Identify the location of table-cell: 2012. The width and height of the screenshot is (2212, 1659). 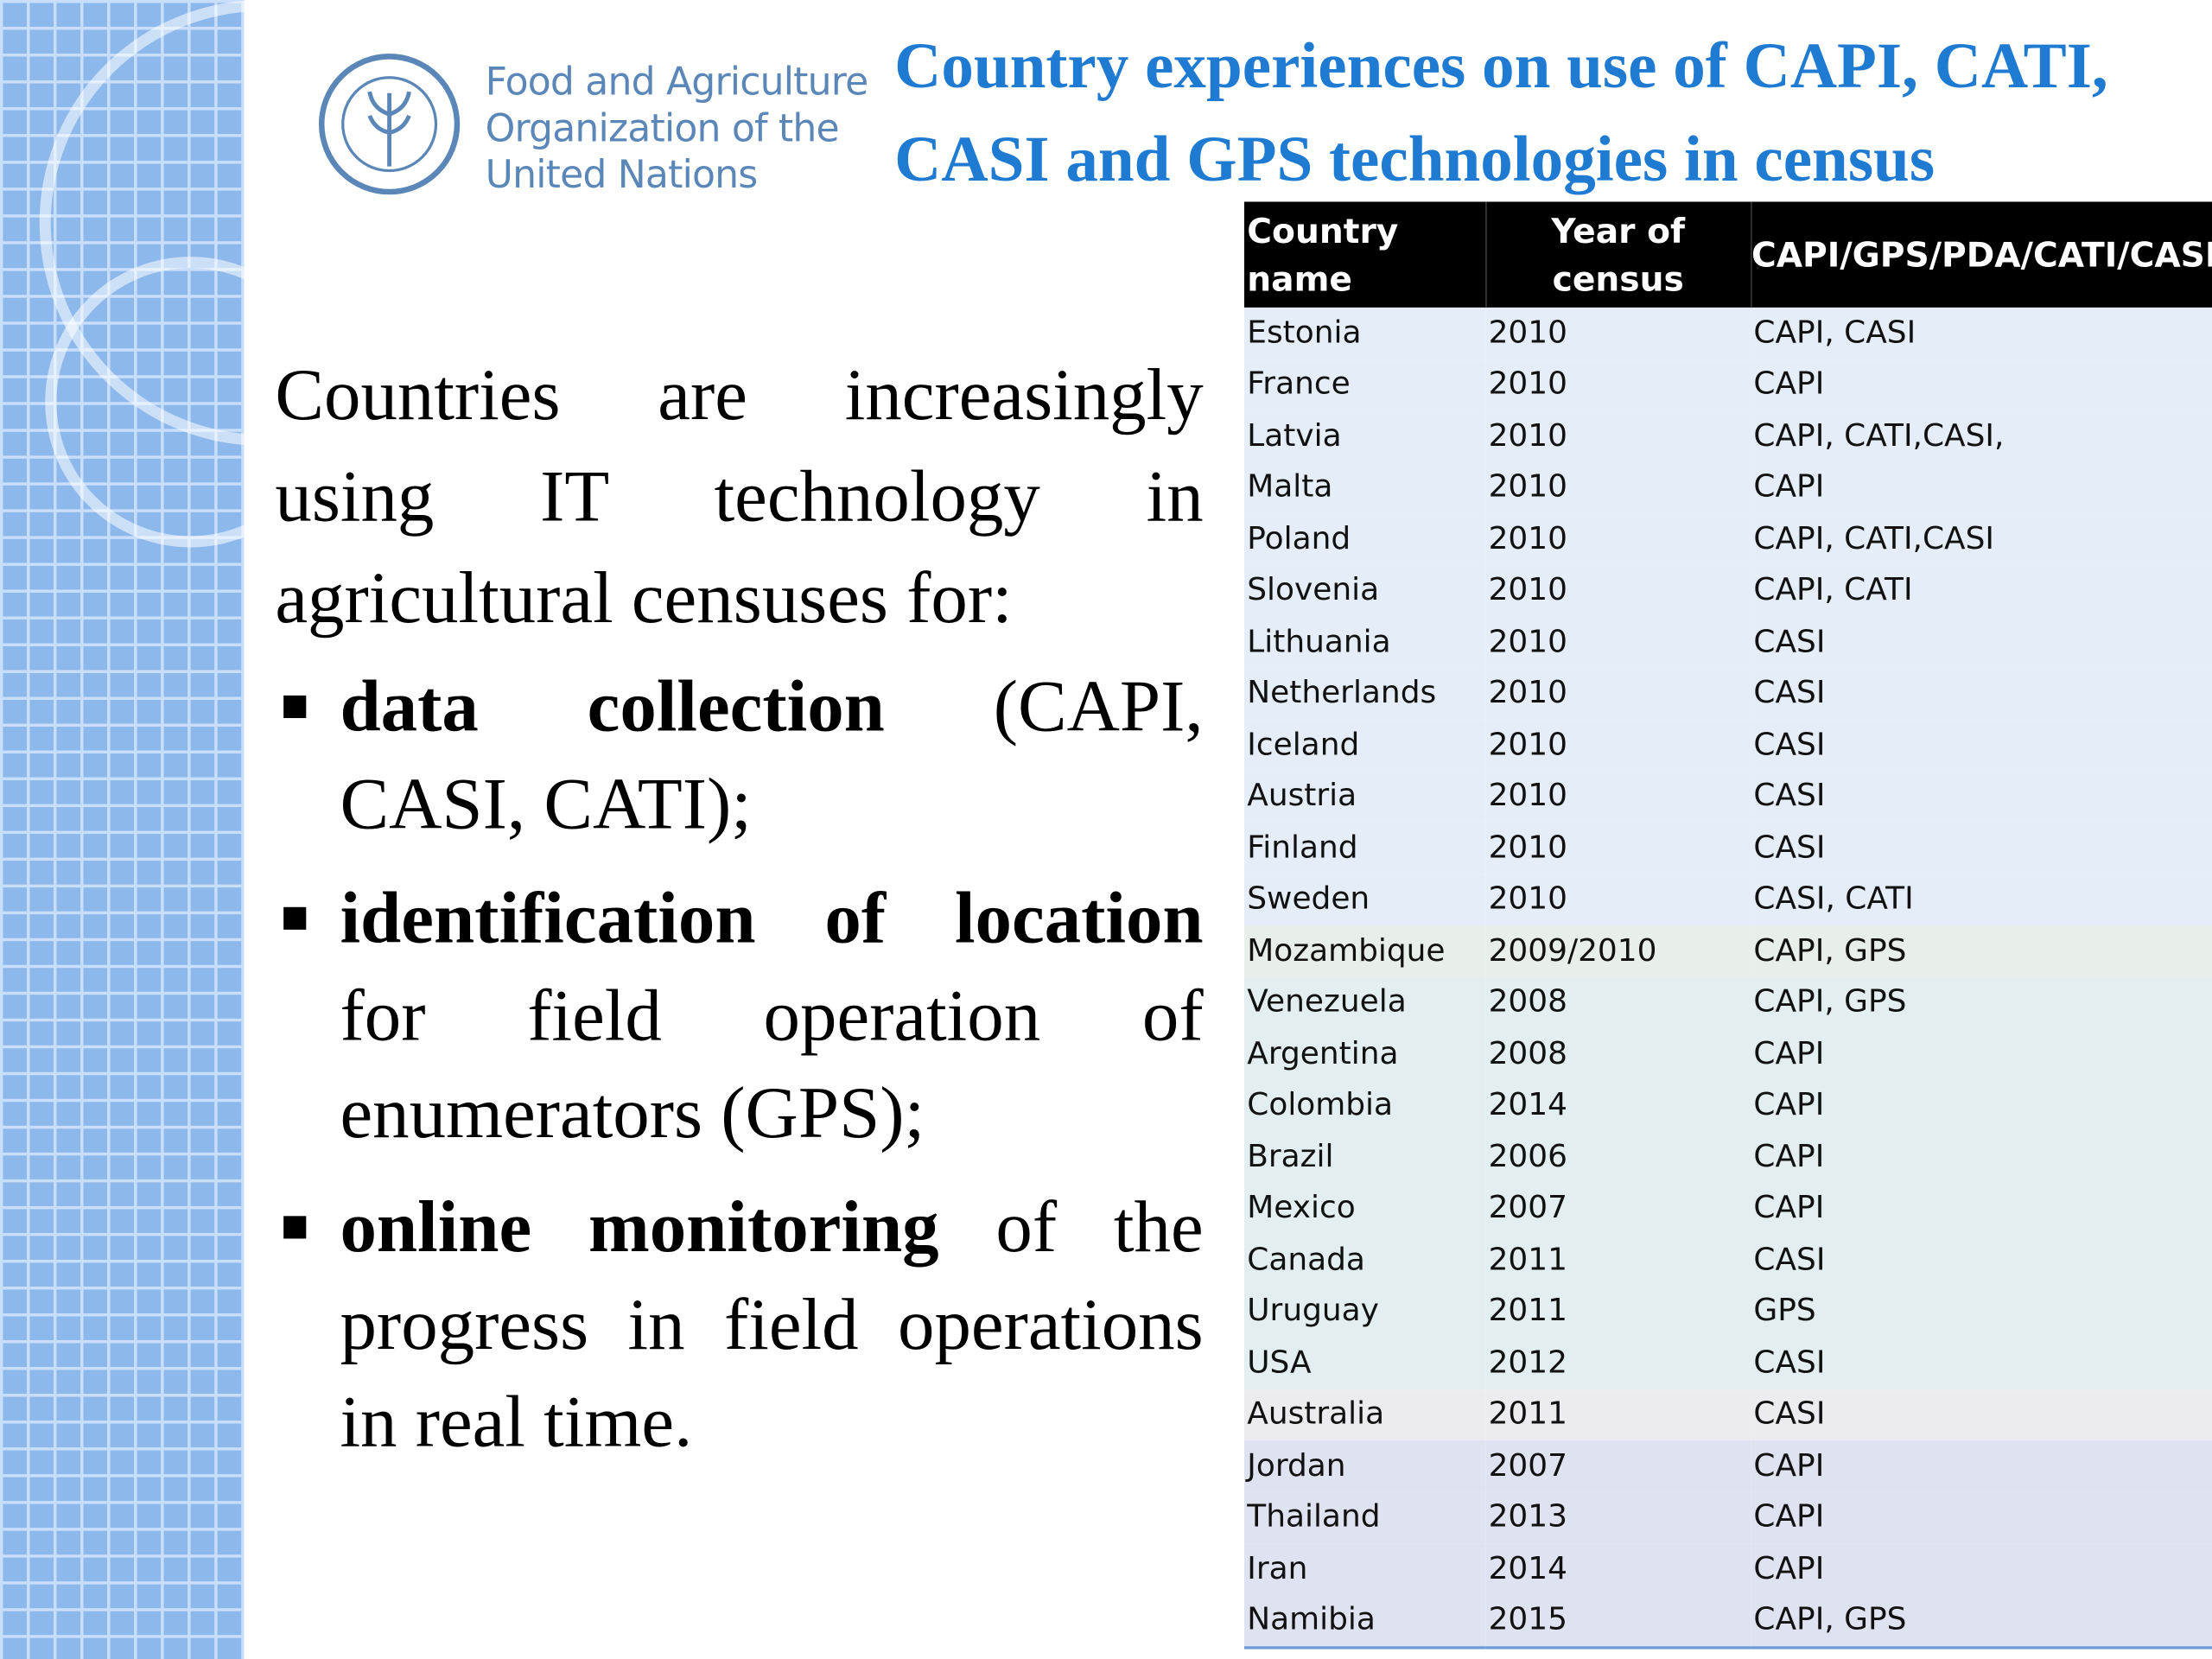
(1528, 1363).